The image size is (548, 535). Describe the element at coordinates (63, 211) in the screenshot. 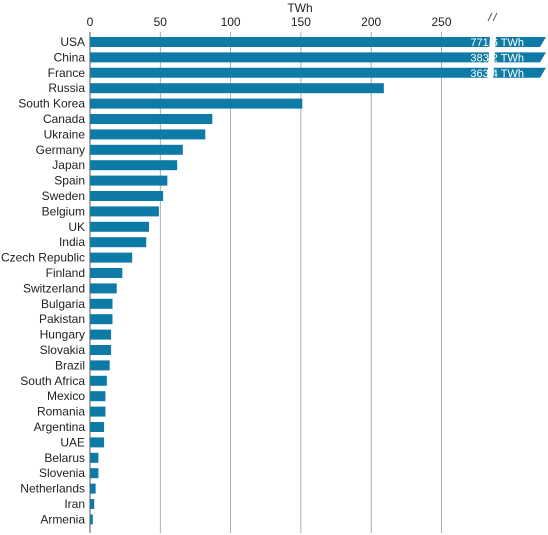

I see `category-label: Belgium` at that location.